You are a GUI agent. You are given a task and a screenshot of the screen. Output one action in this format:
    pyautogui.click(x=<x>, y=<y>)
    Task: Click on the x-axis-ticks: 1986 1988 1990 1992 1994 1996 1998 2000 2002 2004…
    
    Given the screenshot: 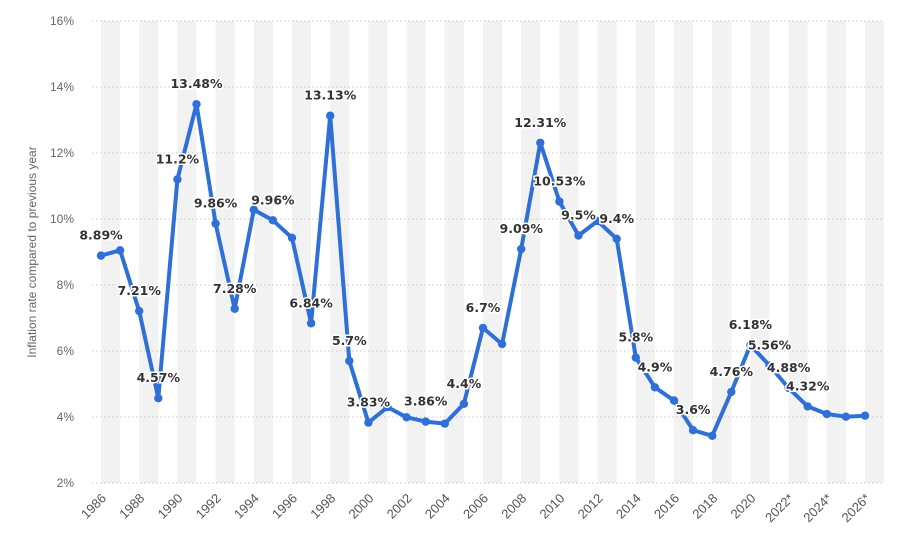 What is the action you would take?
    pyautogui.click(x=475, y=508)
    